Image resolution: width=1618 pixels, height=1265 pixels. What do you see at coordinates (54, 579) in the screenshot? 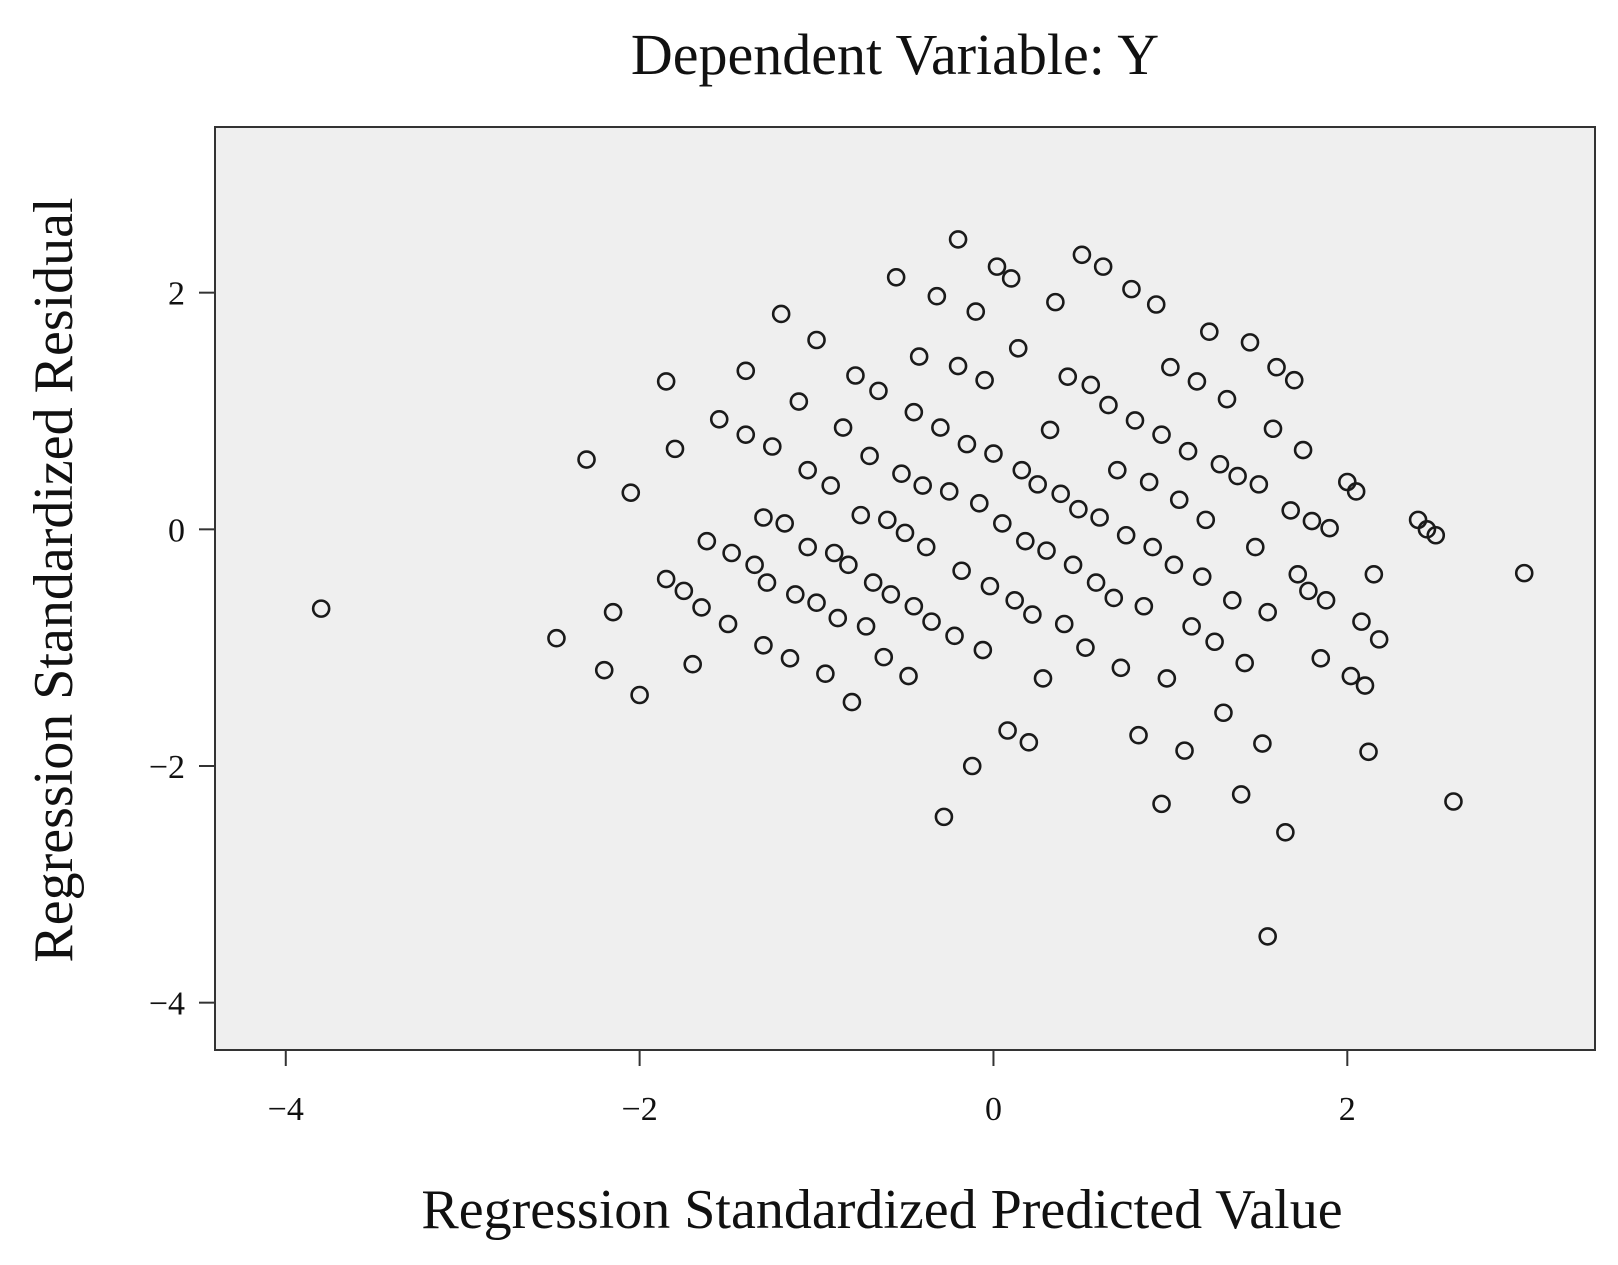
I see `y-axis-label: Regression Standardized Residual` at bounding box center [54, 579].